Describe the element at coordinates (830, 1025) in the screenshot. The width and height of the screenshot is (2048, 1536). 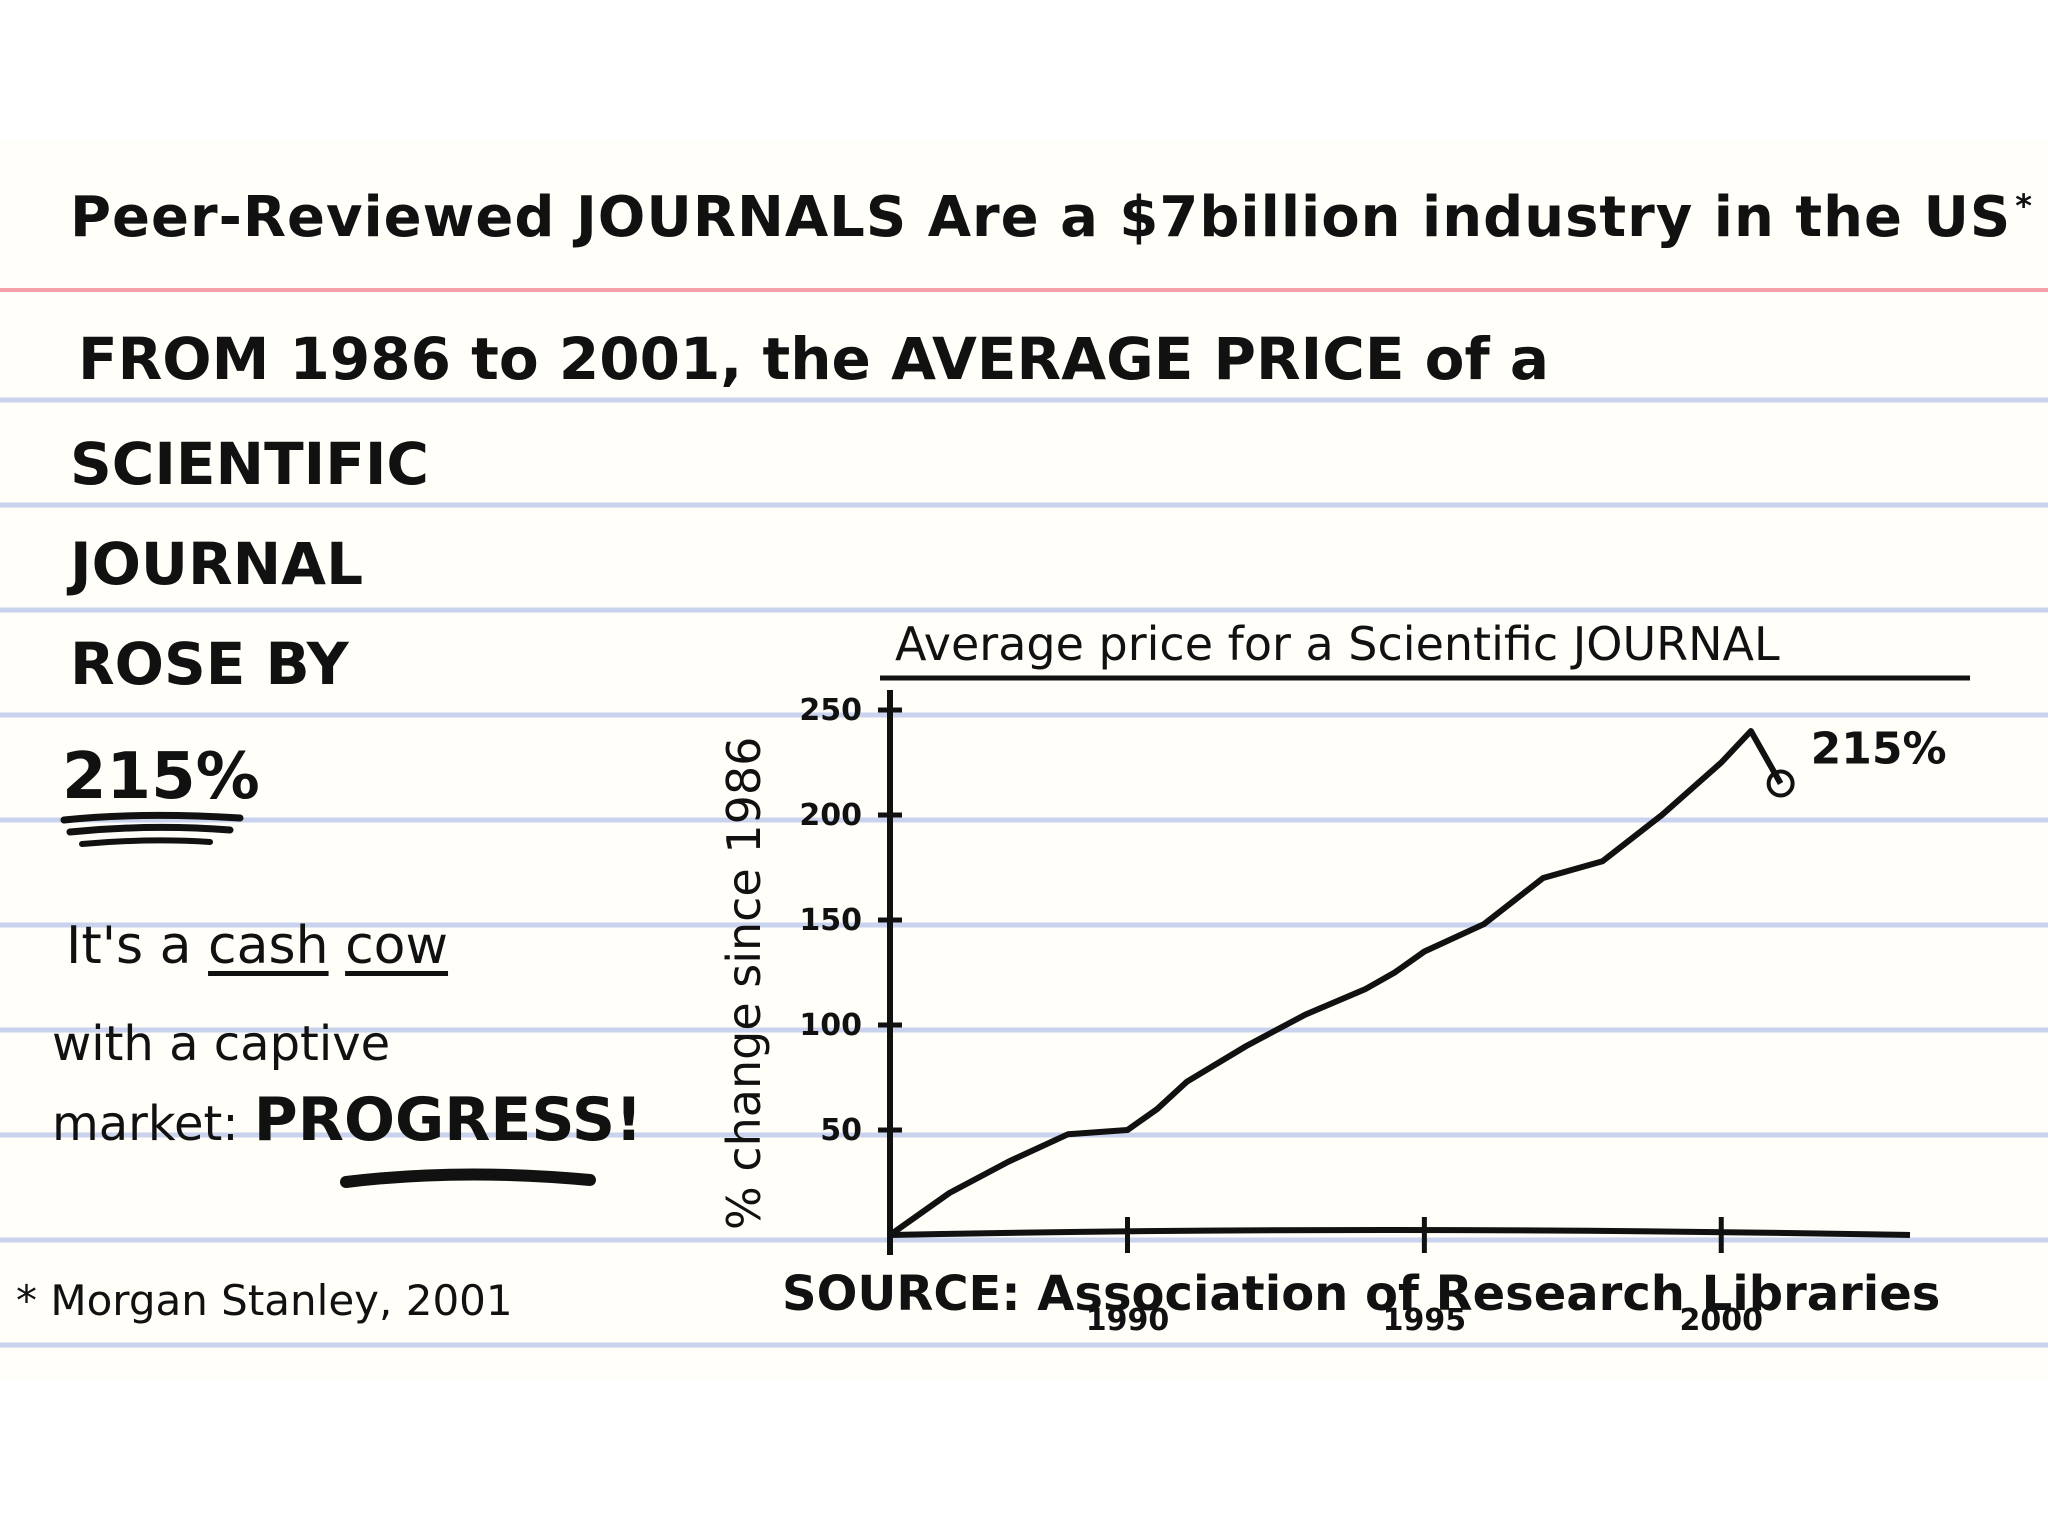
I see `y-tick-label: 100` at that location.